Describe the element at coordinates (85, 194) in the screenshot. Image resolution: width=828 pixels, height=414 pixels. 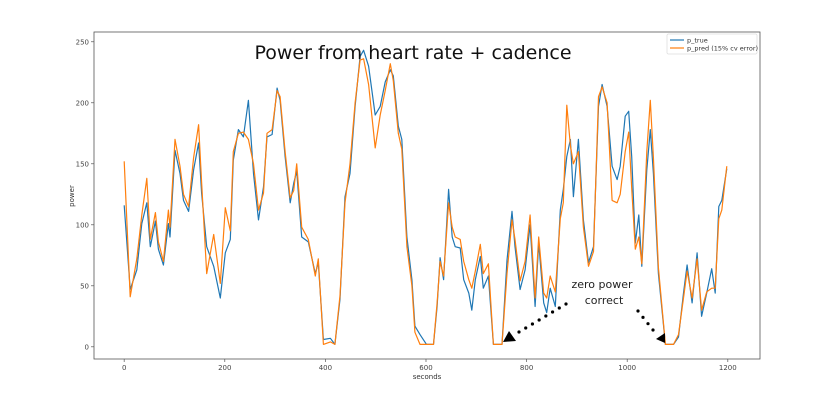
I see `y-axis: 0 50 100 150 200 250` at that location.